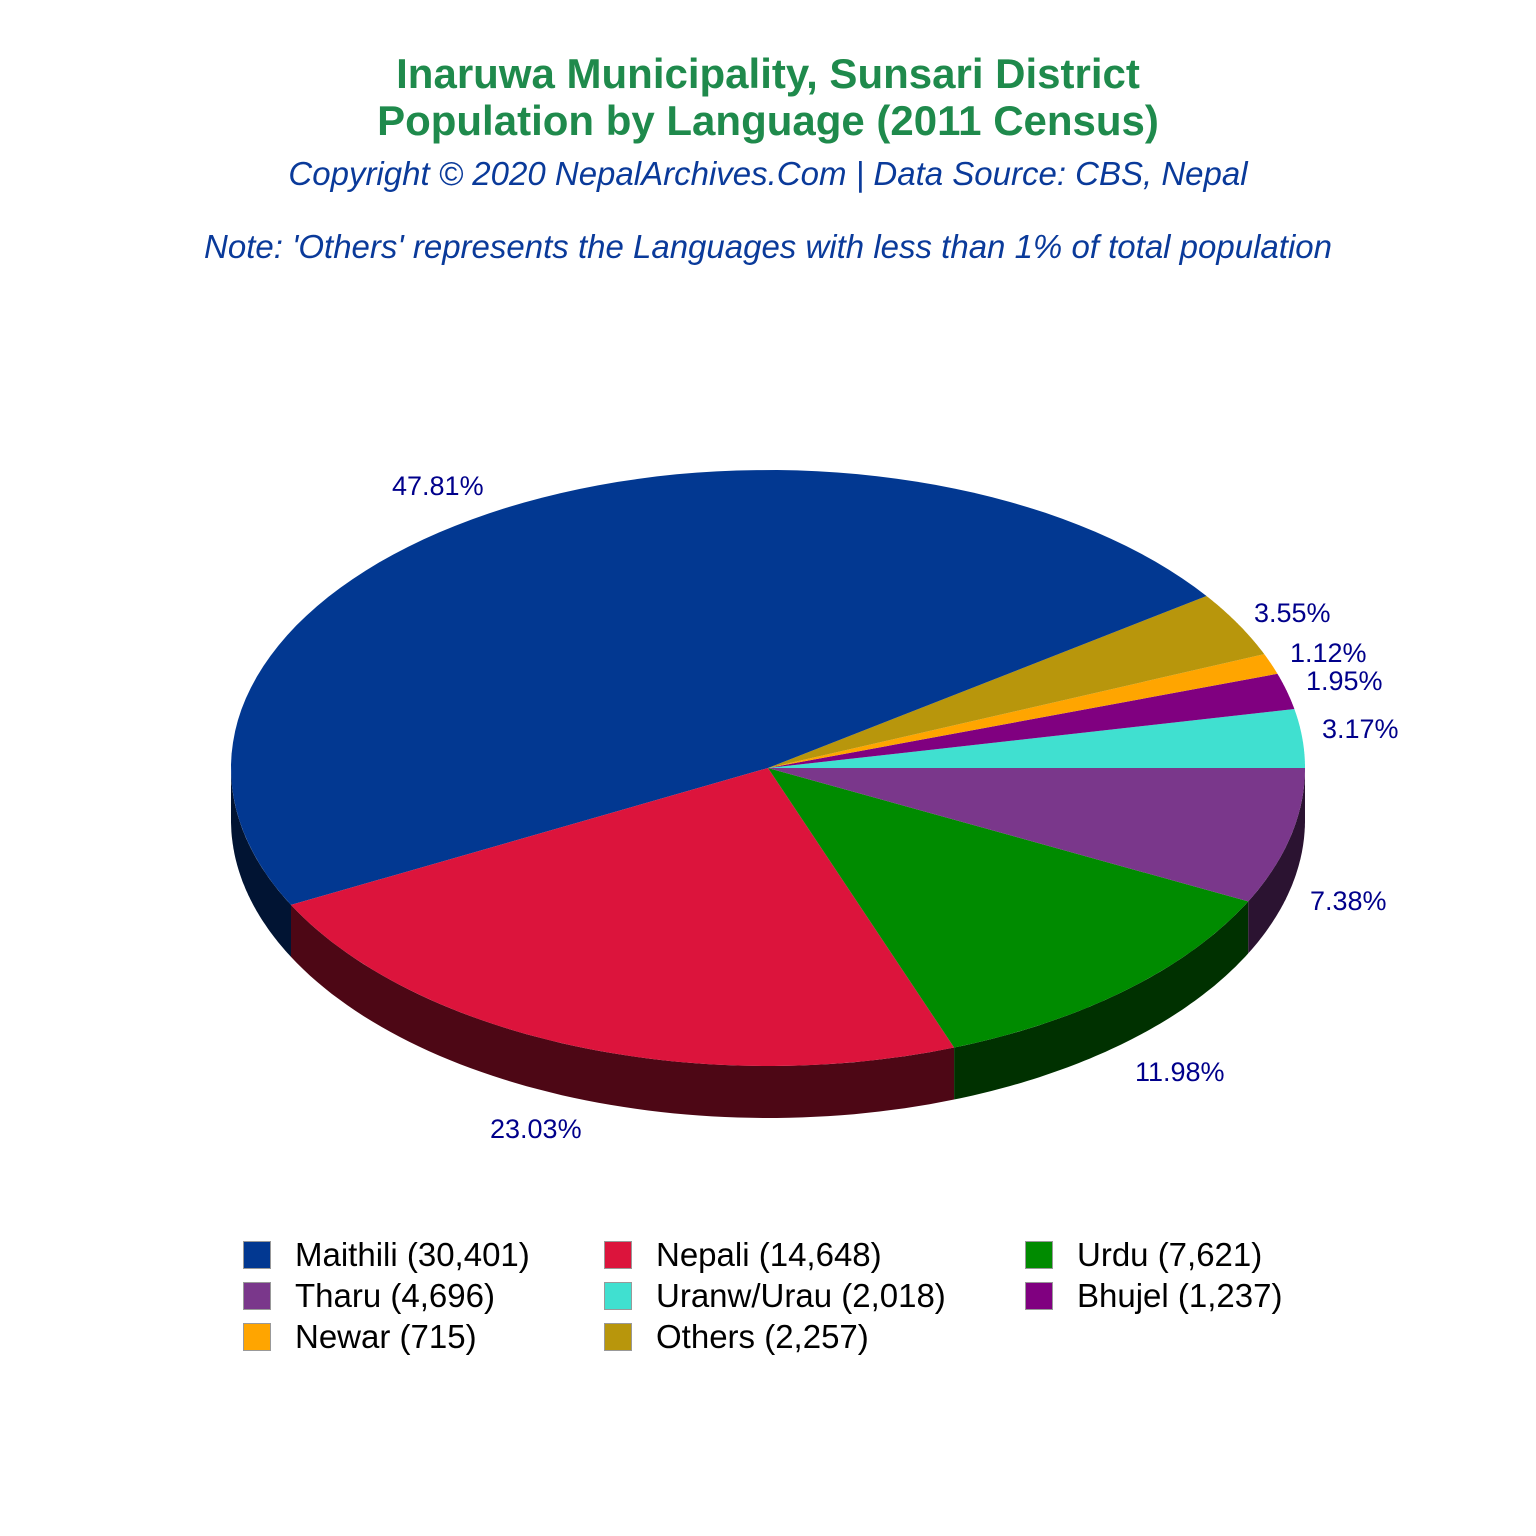  I want to click on legend-label: Bhujel (1,237), so click(1180, 1295).